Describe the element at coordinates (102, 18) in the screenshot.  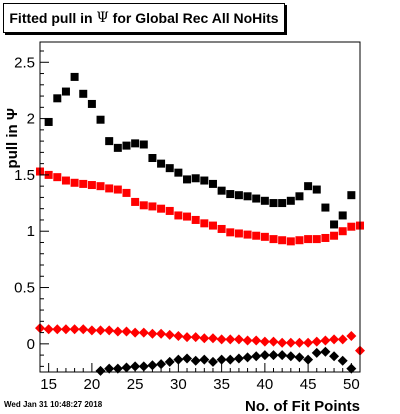
I see `title-symbol: Ψ` at that location.